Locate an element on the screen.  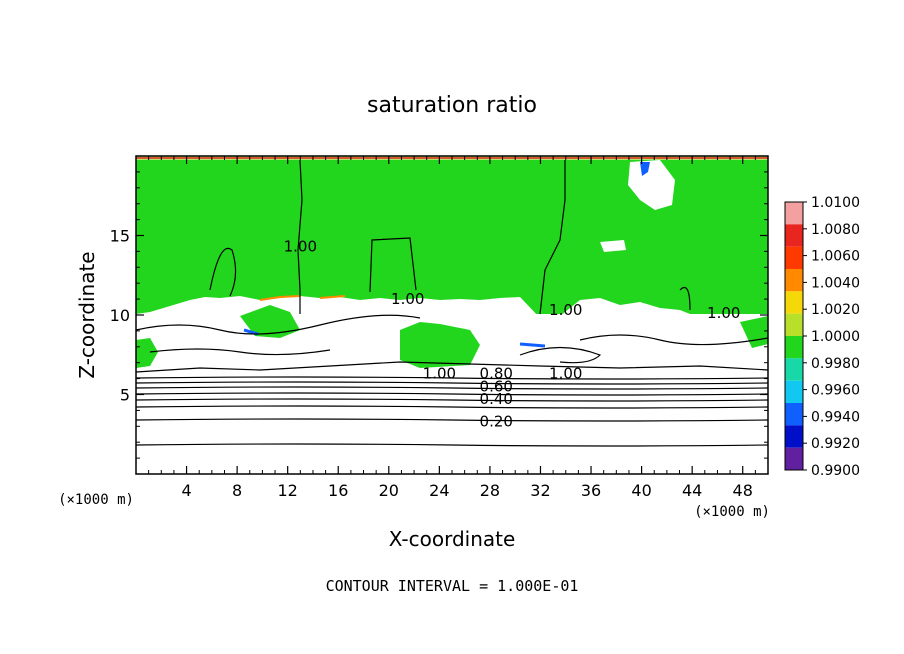
x-tick-label: 12 is located at coordinates (288, 490).